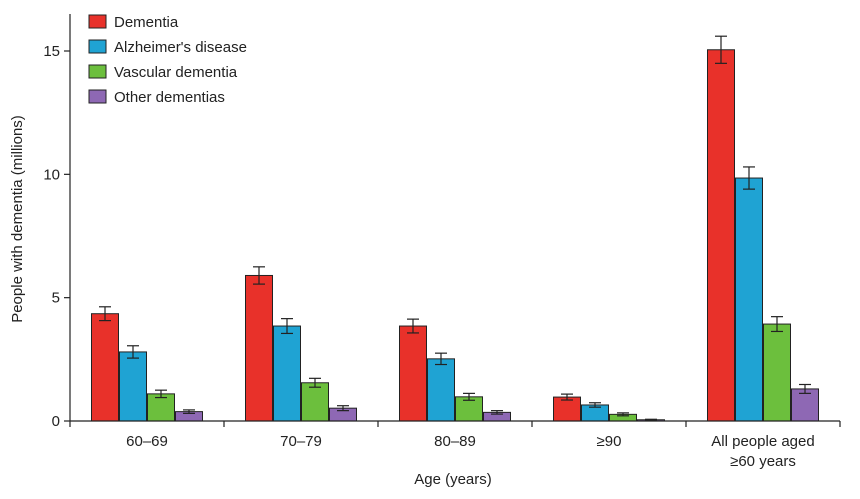 The height and width of the screenshot is (499, 860). Describe the element at coordinates (301, 441) in the screenshot. I see `x-category-label-1: 70–79` at that location.